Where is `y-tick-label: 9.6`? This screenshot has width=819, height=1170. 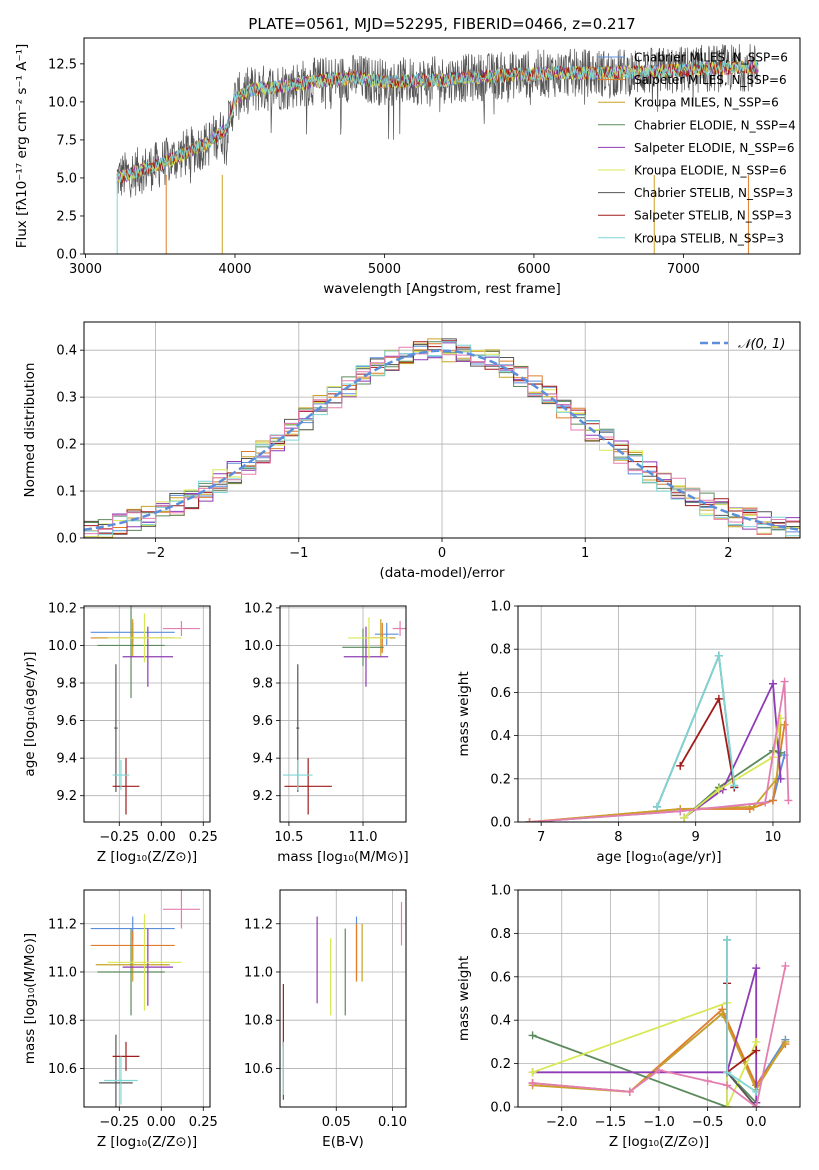 y-tick-label: 9.6 is located at coordinates (66, 721).